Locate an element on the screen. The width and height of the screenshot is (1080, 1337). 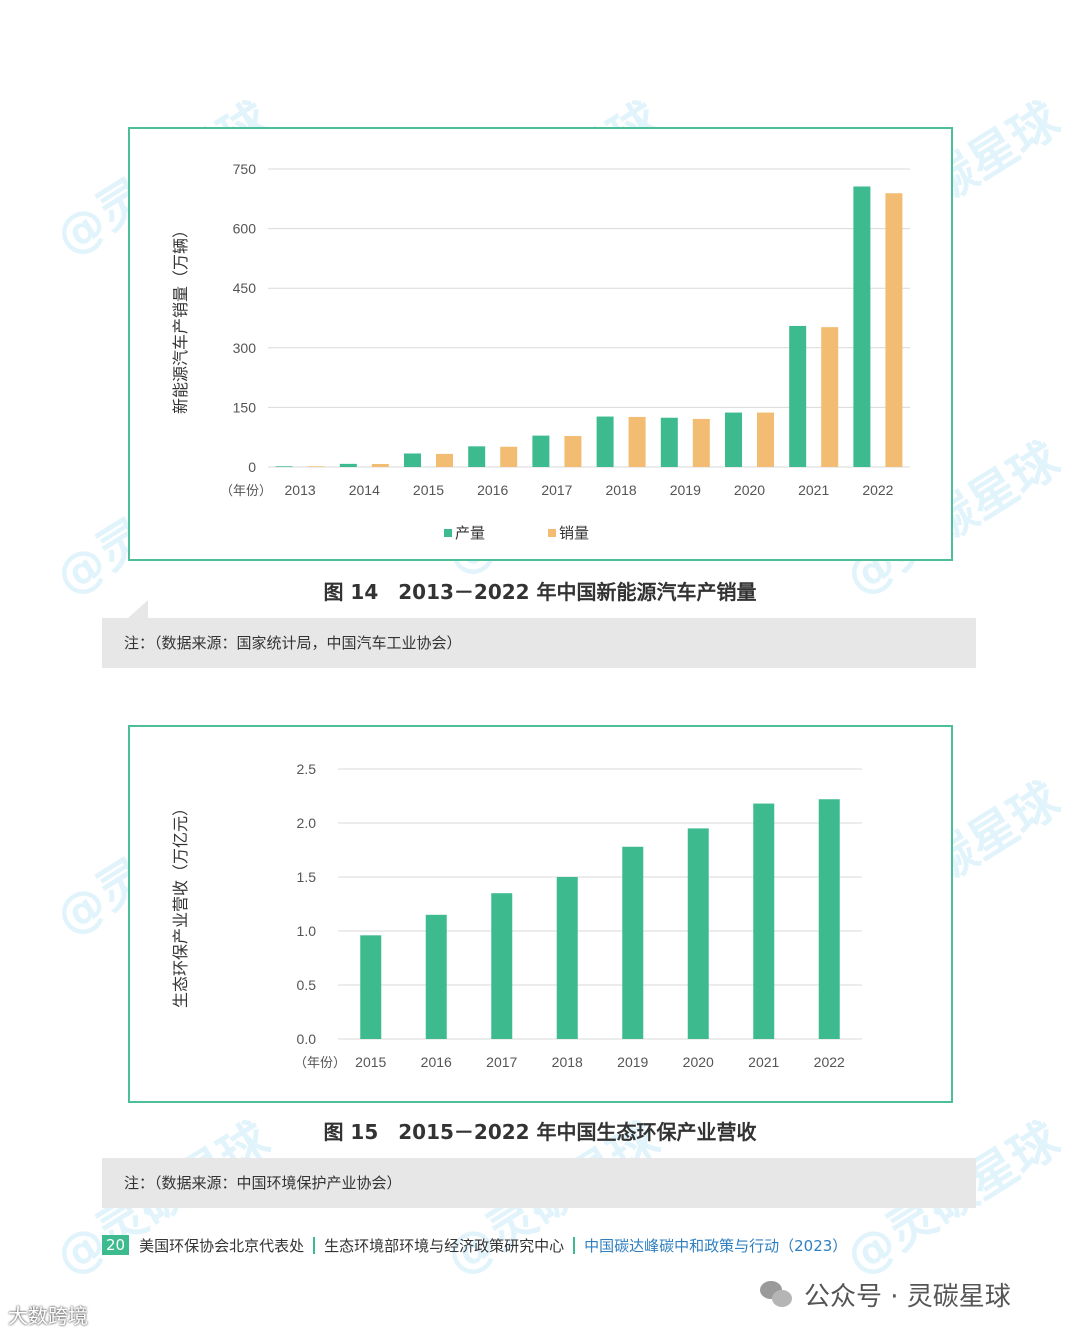
figure15-note: 注：（数据来源：中国环境保护产业协会） is located at coordinates (539, 1183).